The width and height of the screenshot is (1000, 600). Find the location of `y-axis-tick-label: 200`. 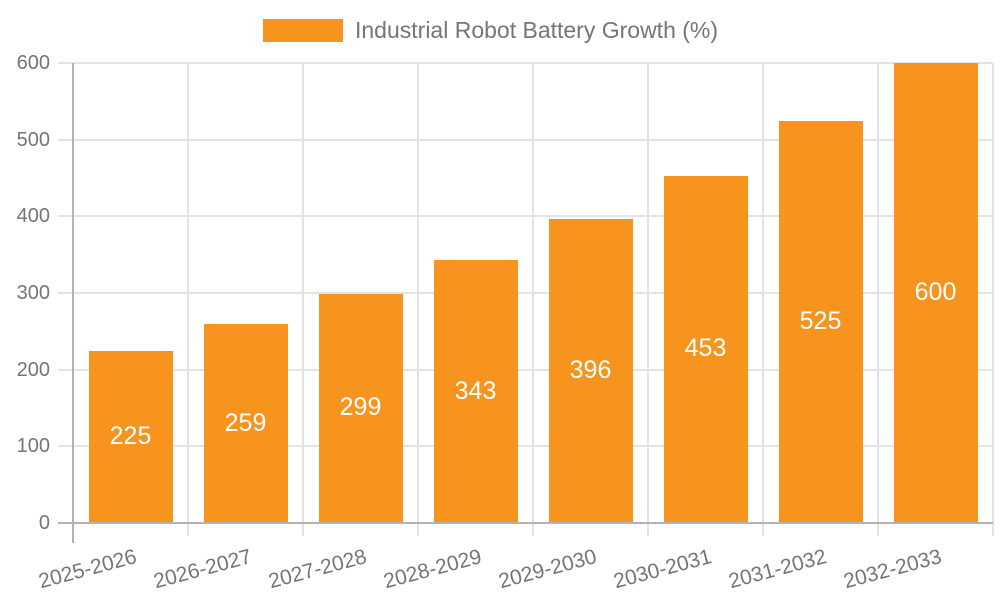

y-axis-tick-label: 200 is located at coordinates (33, 369).